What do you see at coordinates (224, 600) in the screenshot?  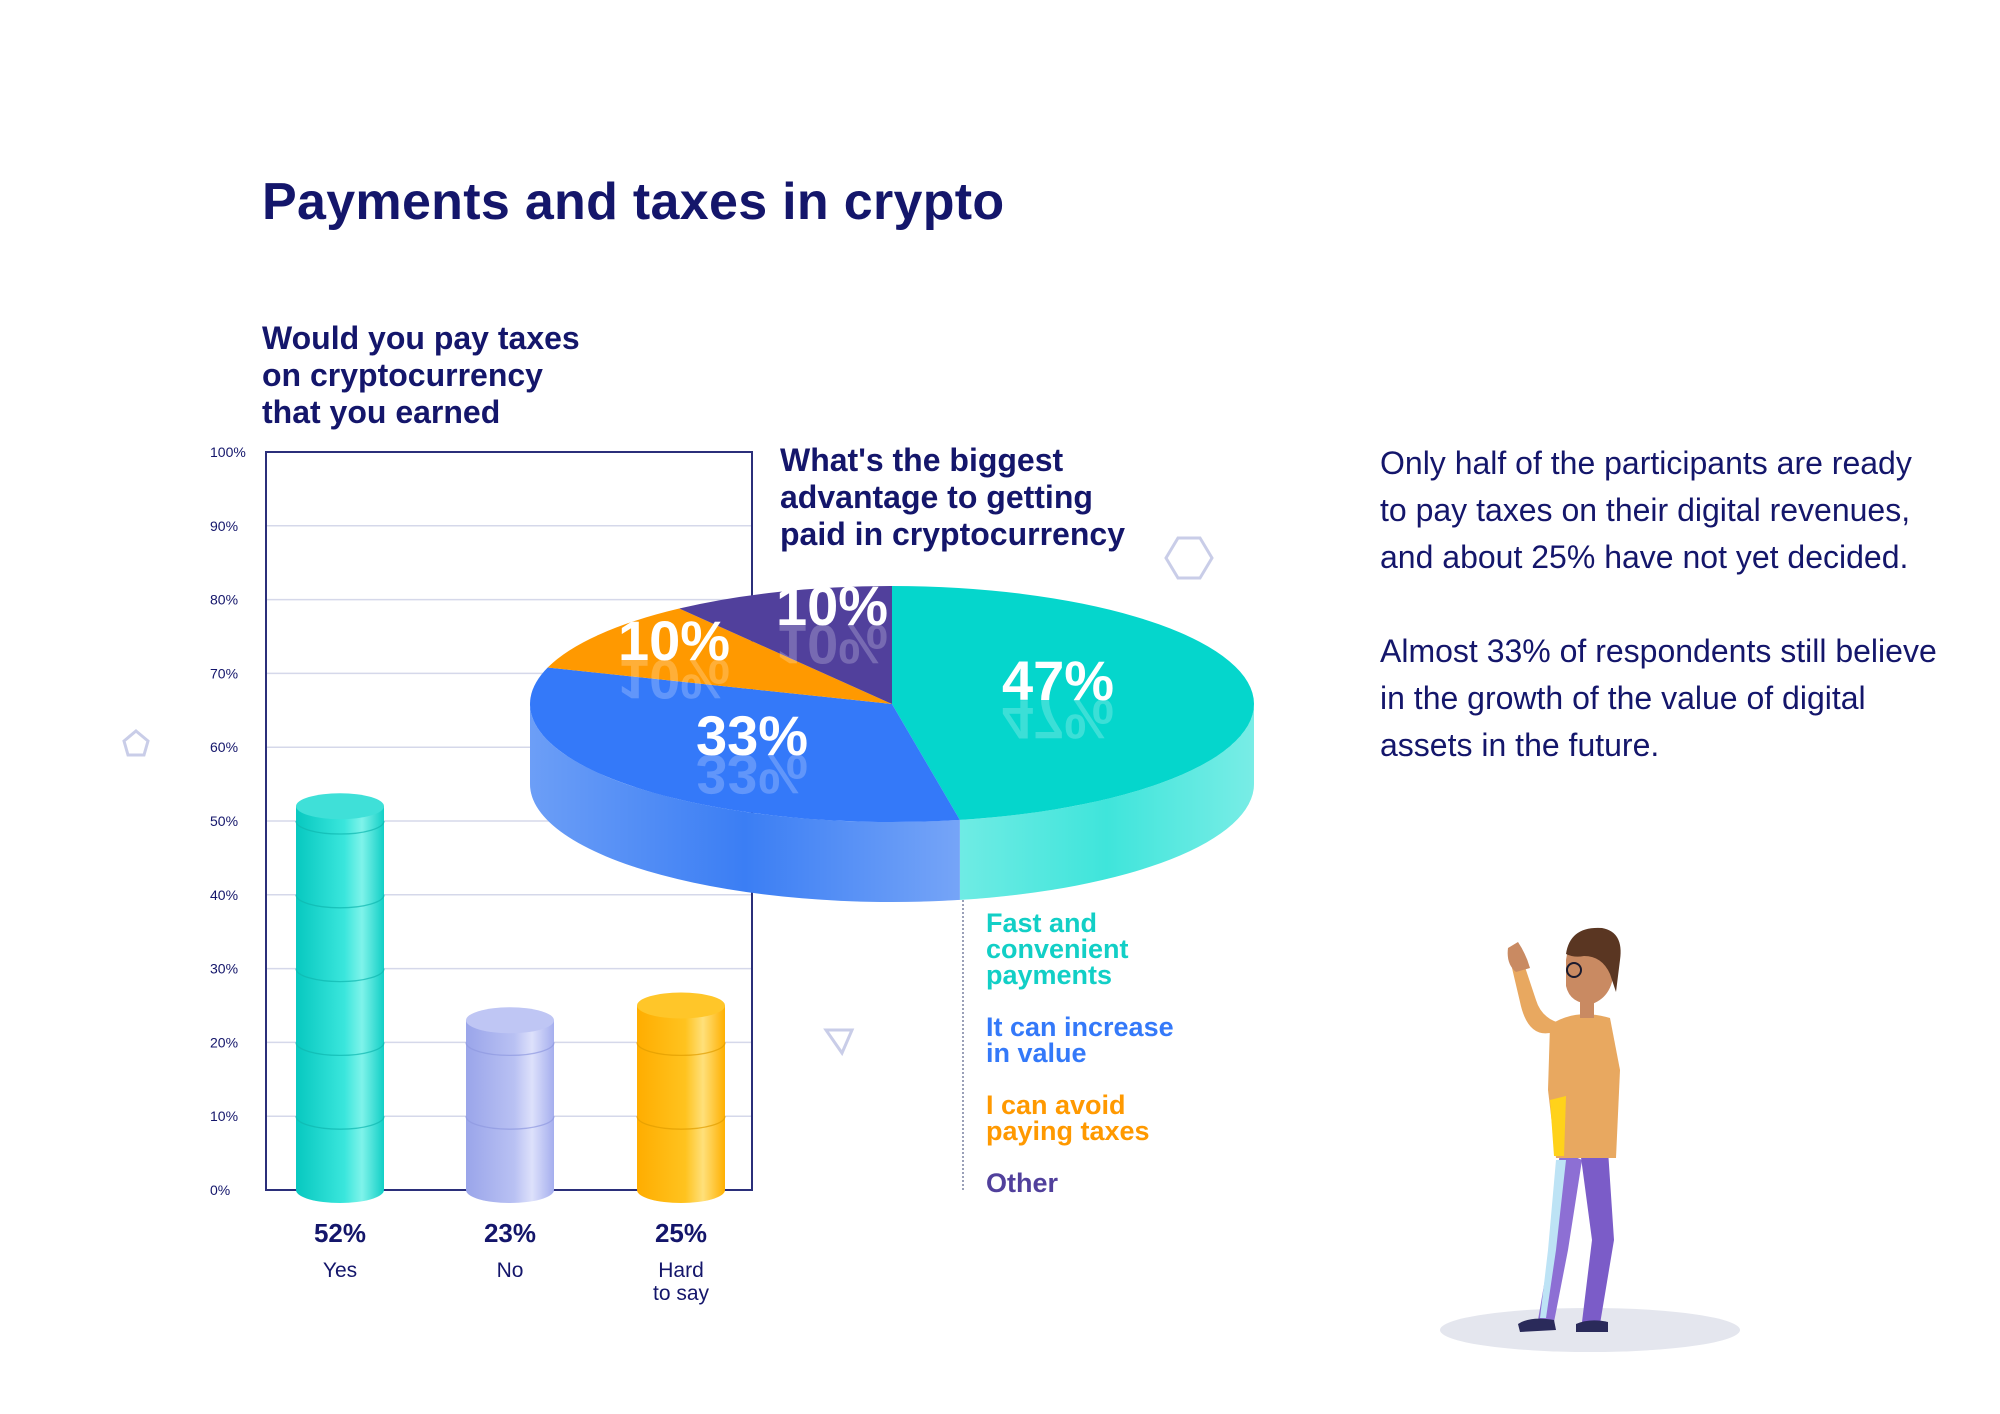 I see `y-tick-label: 80%` at bounding box center [224, 600].